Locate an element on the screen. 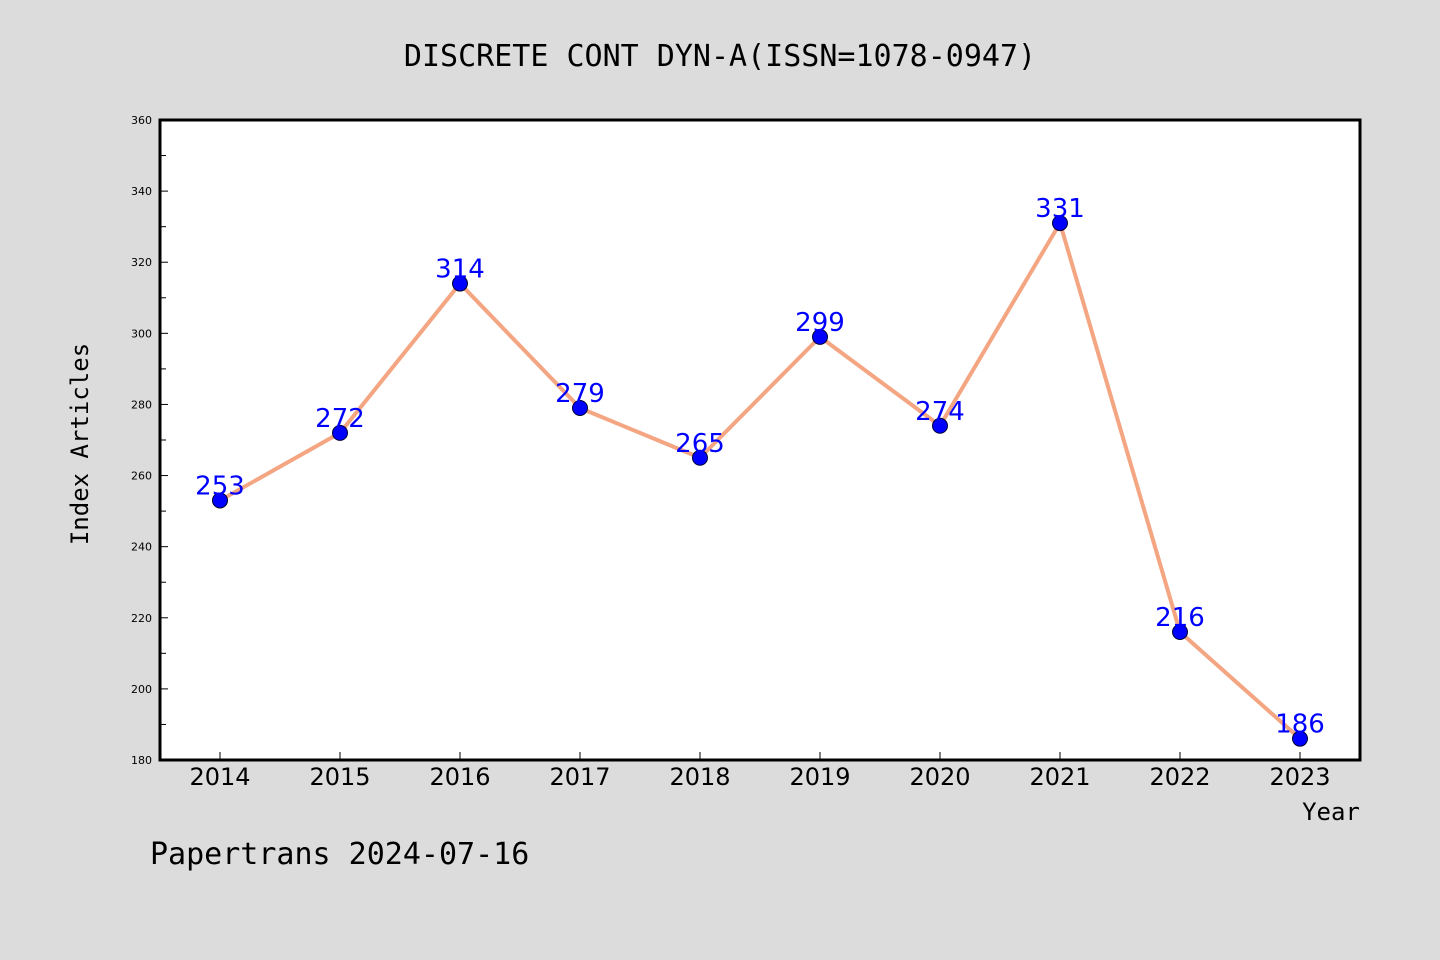  y-tick-label: 300 is located at coordinates (141, 333).